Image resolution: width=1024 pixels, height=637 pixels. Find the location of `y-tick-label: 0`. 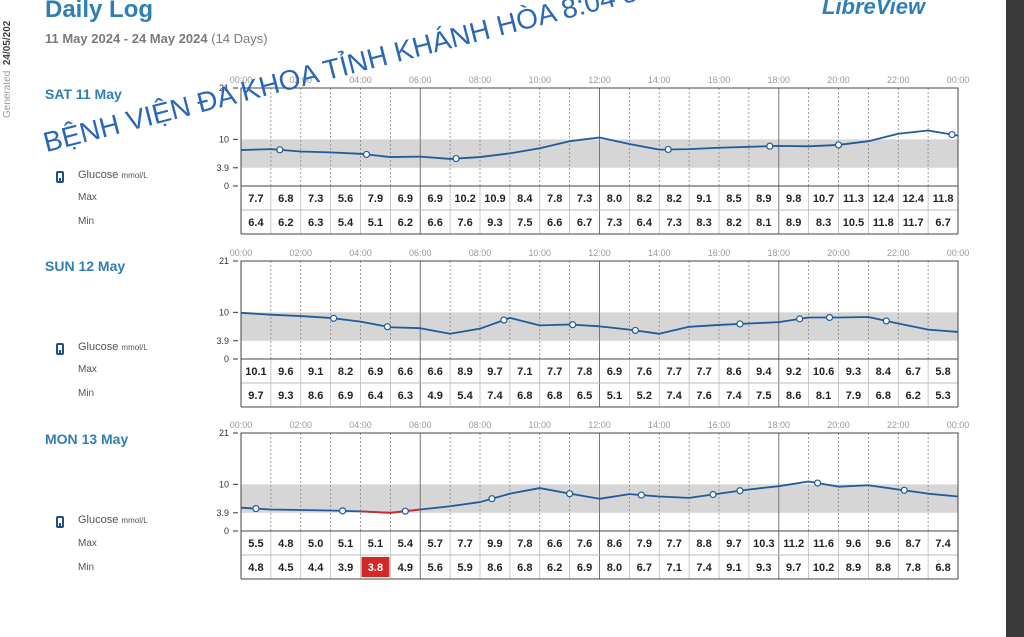

y-tick-label: 0 is located at coordinates (226, 186).